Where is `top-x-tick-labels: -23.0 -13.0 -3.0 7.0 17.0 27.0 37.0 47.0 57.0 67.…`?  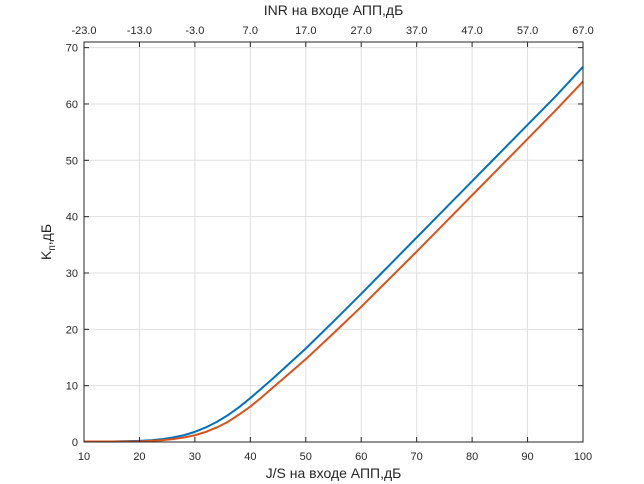 top-x-tick-labels: -23.0 -13.0 -3.0 7.0 17.0 27.0 37.0 47.0 57.0 67.… is located at coordinates (332, 31).